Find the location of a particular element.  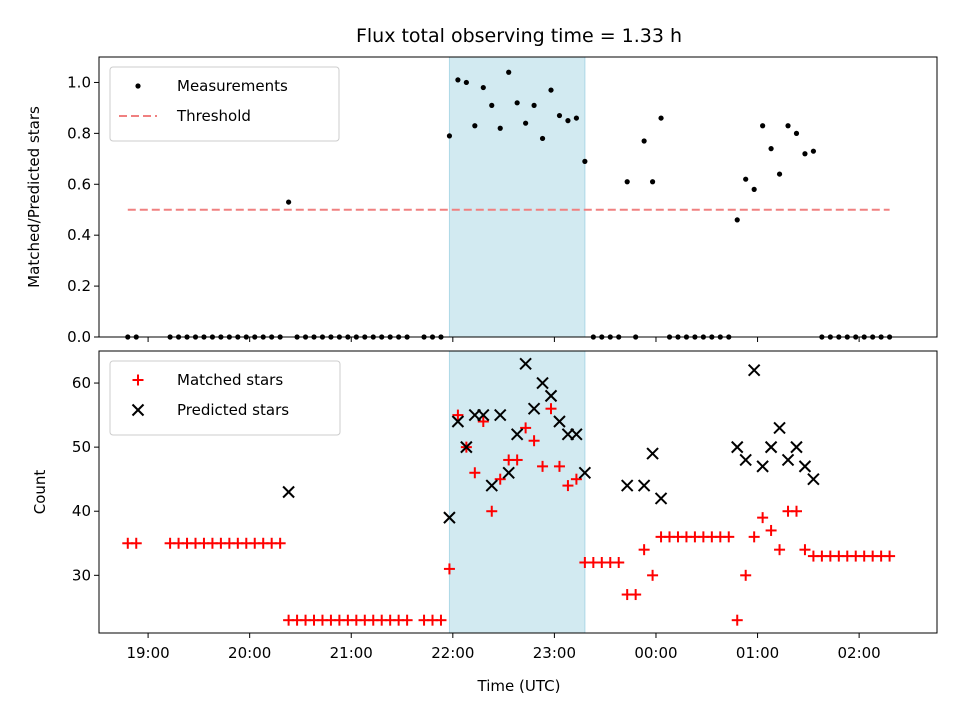

y-tick-label: 30 is located at coordinates (81, 575).